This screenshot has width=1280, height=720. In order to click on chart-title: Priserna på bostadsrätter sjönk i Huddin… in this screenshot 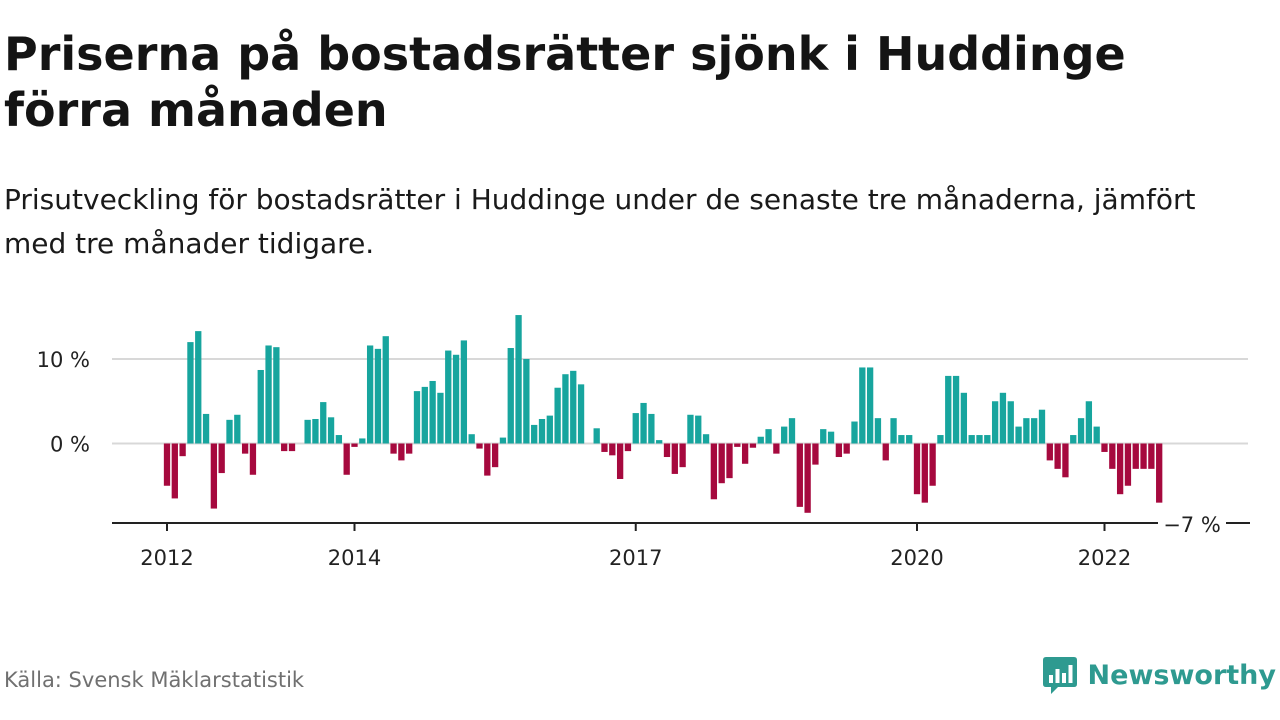, I will do `click(565, 82)`.